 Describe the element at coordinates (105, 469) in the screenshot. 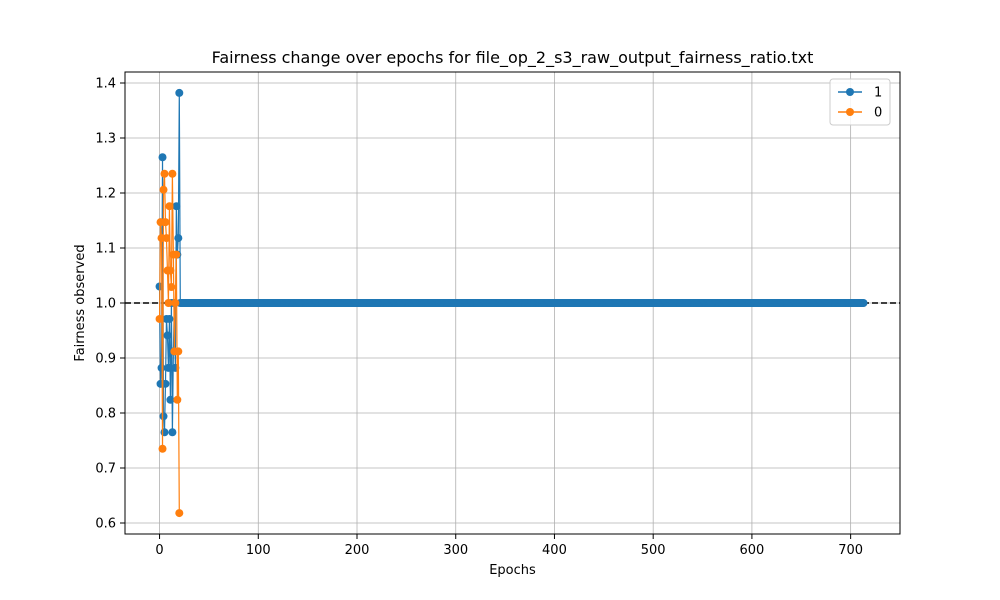

I see `y-tick-label: 0.7` at that location.